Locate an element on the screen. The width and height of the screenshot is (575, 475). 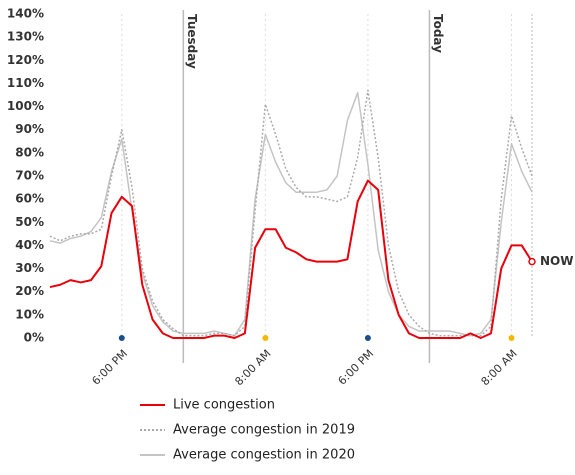
y-tick-label: 30% is located at coordinates (29, 268).